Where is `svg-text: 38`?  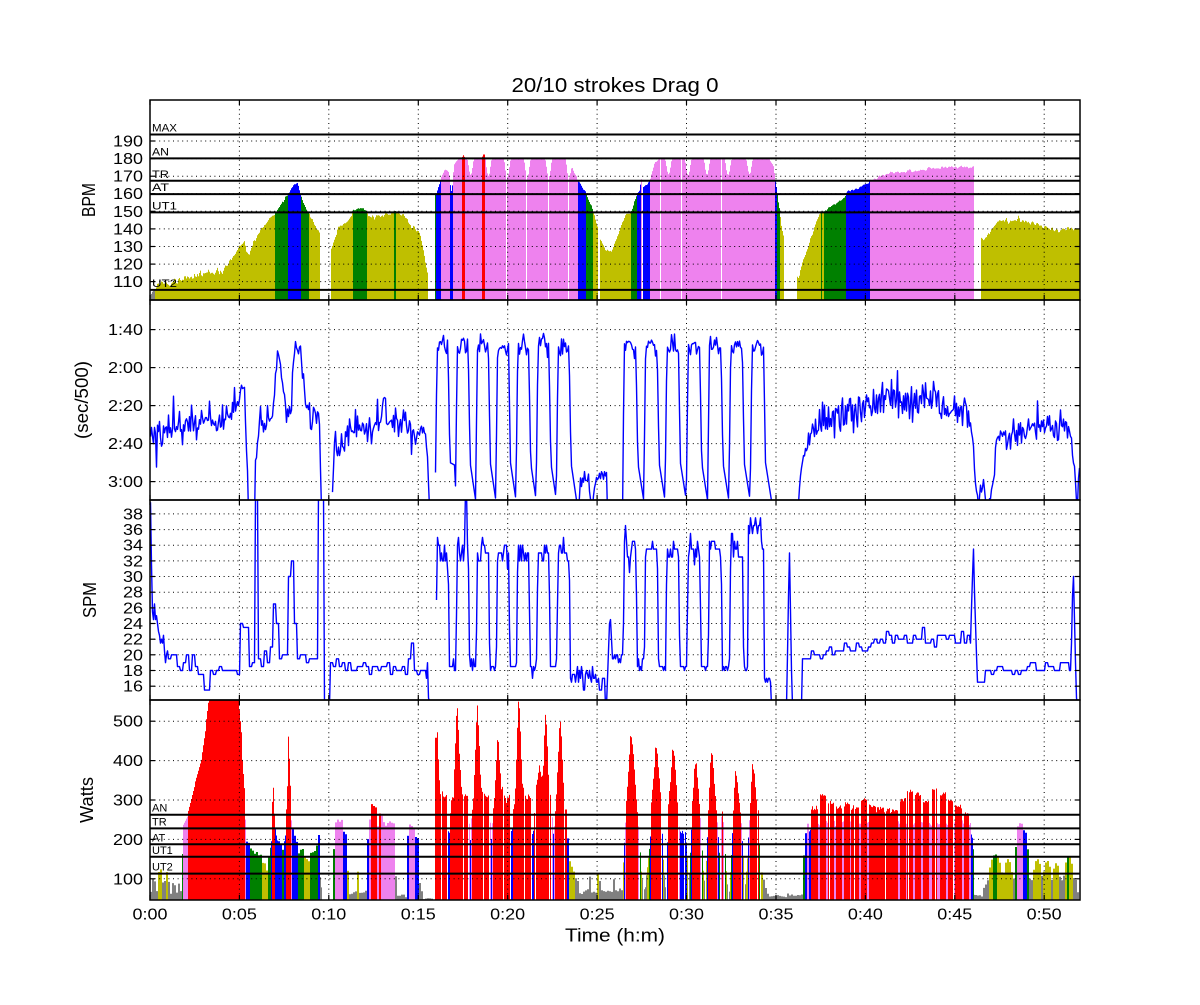
svg-text: 38 is located at coordinates (133, 514).